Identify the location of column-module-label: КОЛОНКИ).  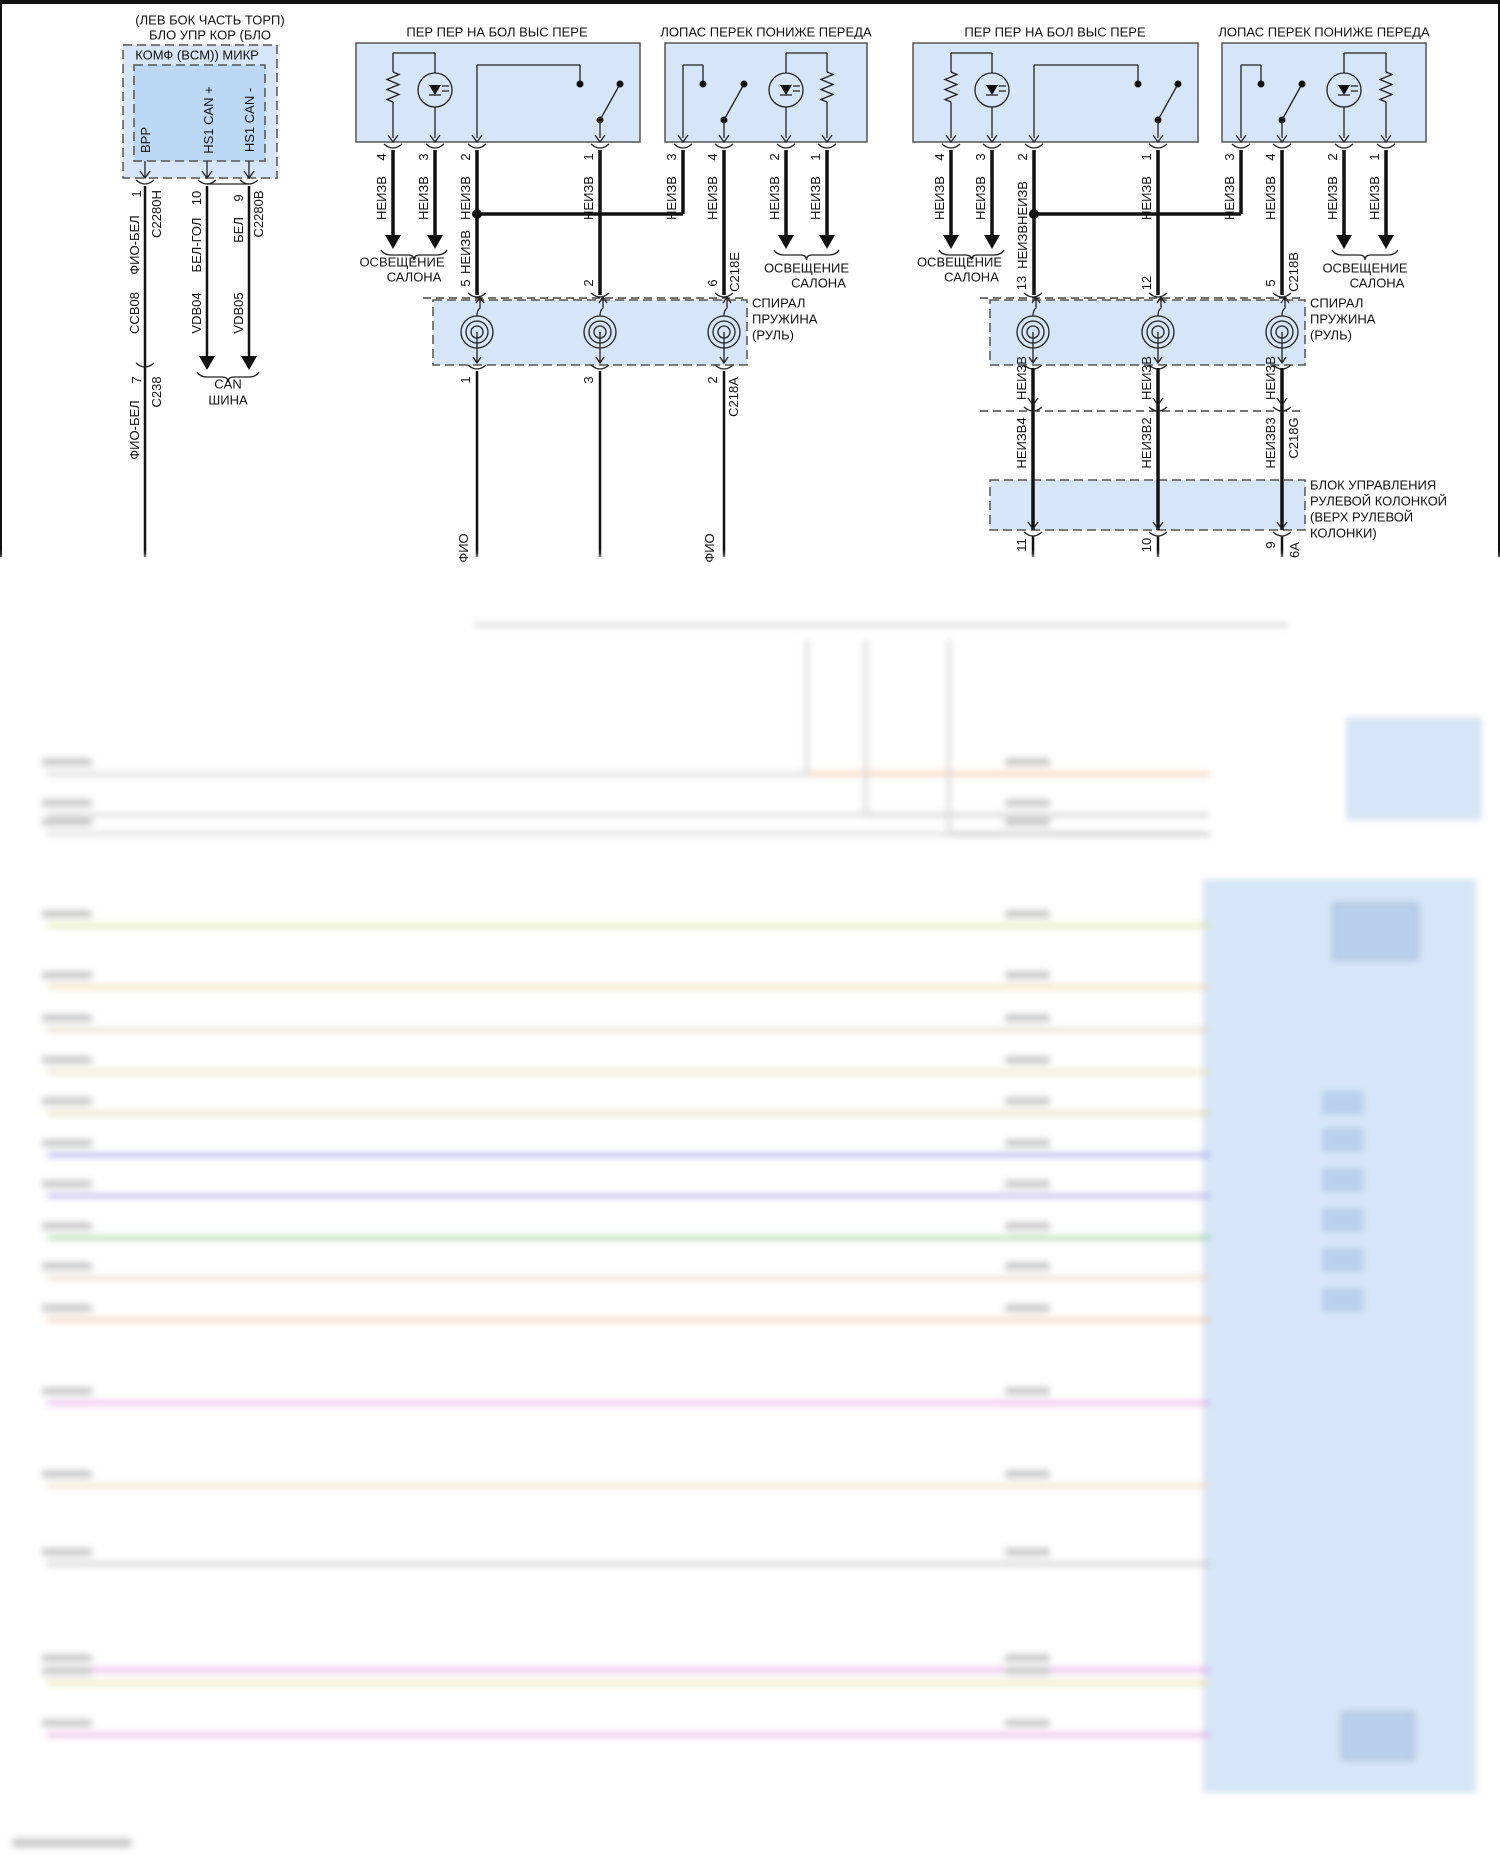
(1343, 533).